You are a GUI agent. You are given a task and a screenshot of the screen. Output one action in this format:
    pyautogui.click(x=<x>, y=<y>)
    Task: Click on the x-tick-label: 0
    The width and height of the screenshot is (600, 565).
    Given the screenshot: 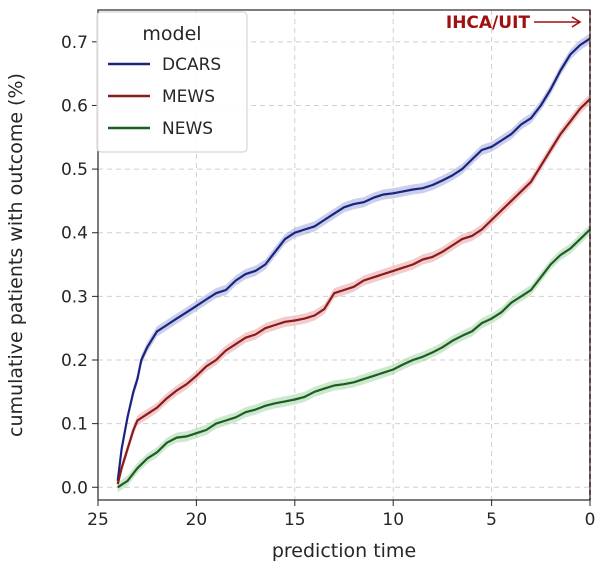 What is the action you would take?
    pyautogui.click(x=590, y=520)
    